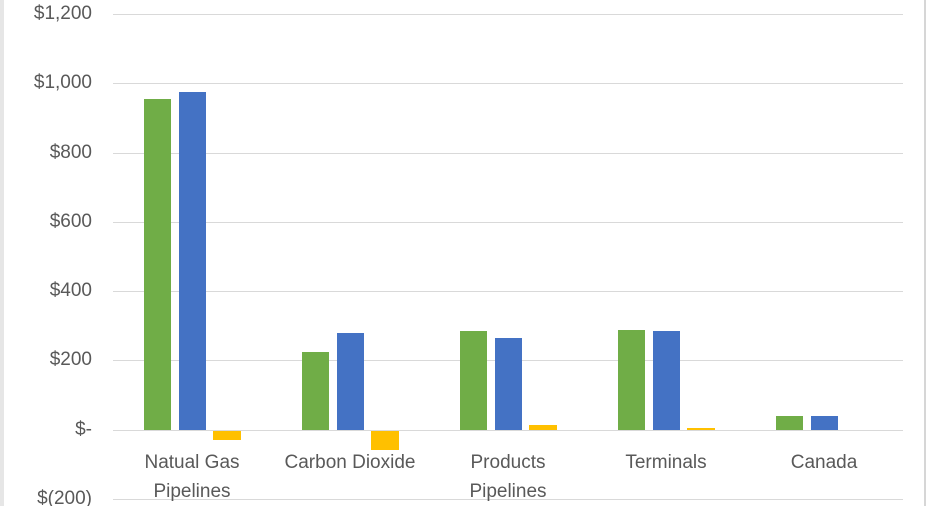 Image resolution: width=931 pixels, height=506 pixels. What do you see at coordinates (473, 380) in the screenshot?
I see `bar-green-series-products-pipelines` at bounding box center [473, 380].